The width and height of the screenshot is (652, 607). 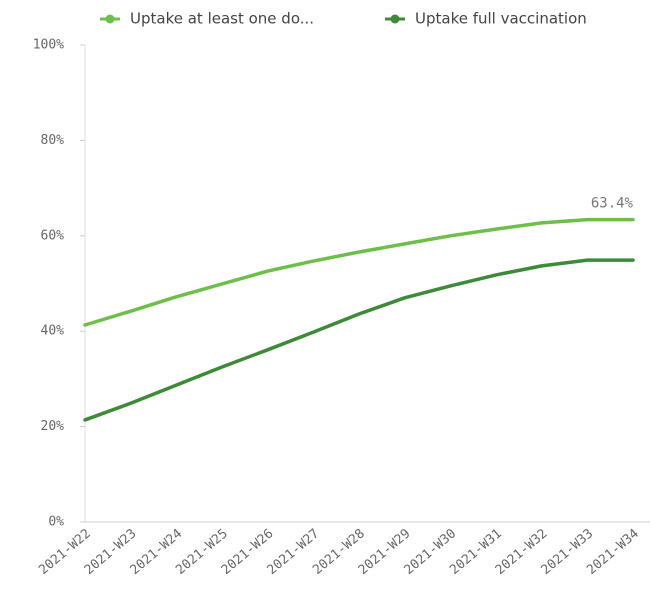 What do you see at coordinates (53, 426) in the screenshot?
I see `y-tick-label: 20%` at bounding box center [53, 426].